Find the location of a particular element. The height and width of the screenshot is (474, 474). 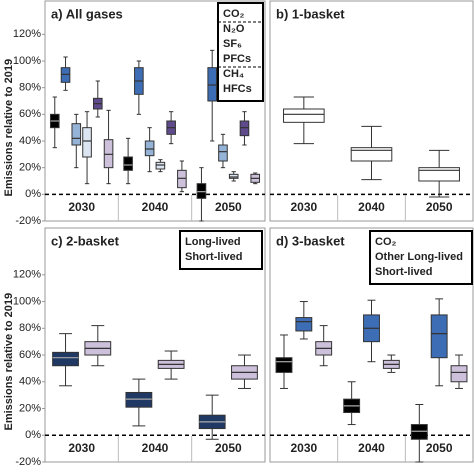

legend-entry: PFCs is located at coordinates (237, 59).